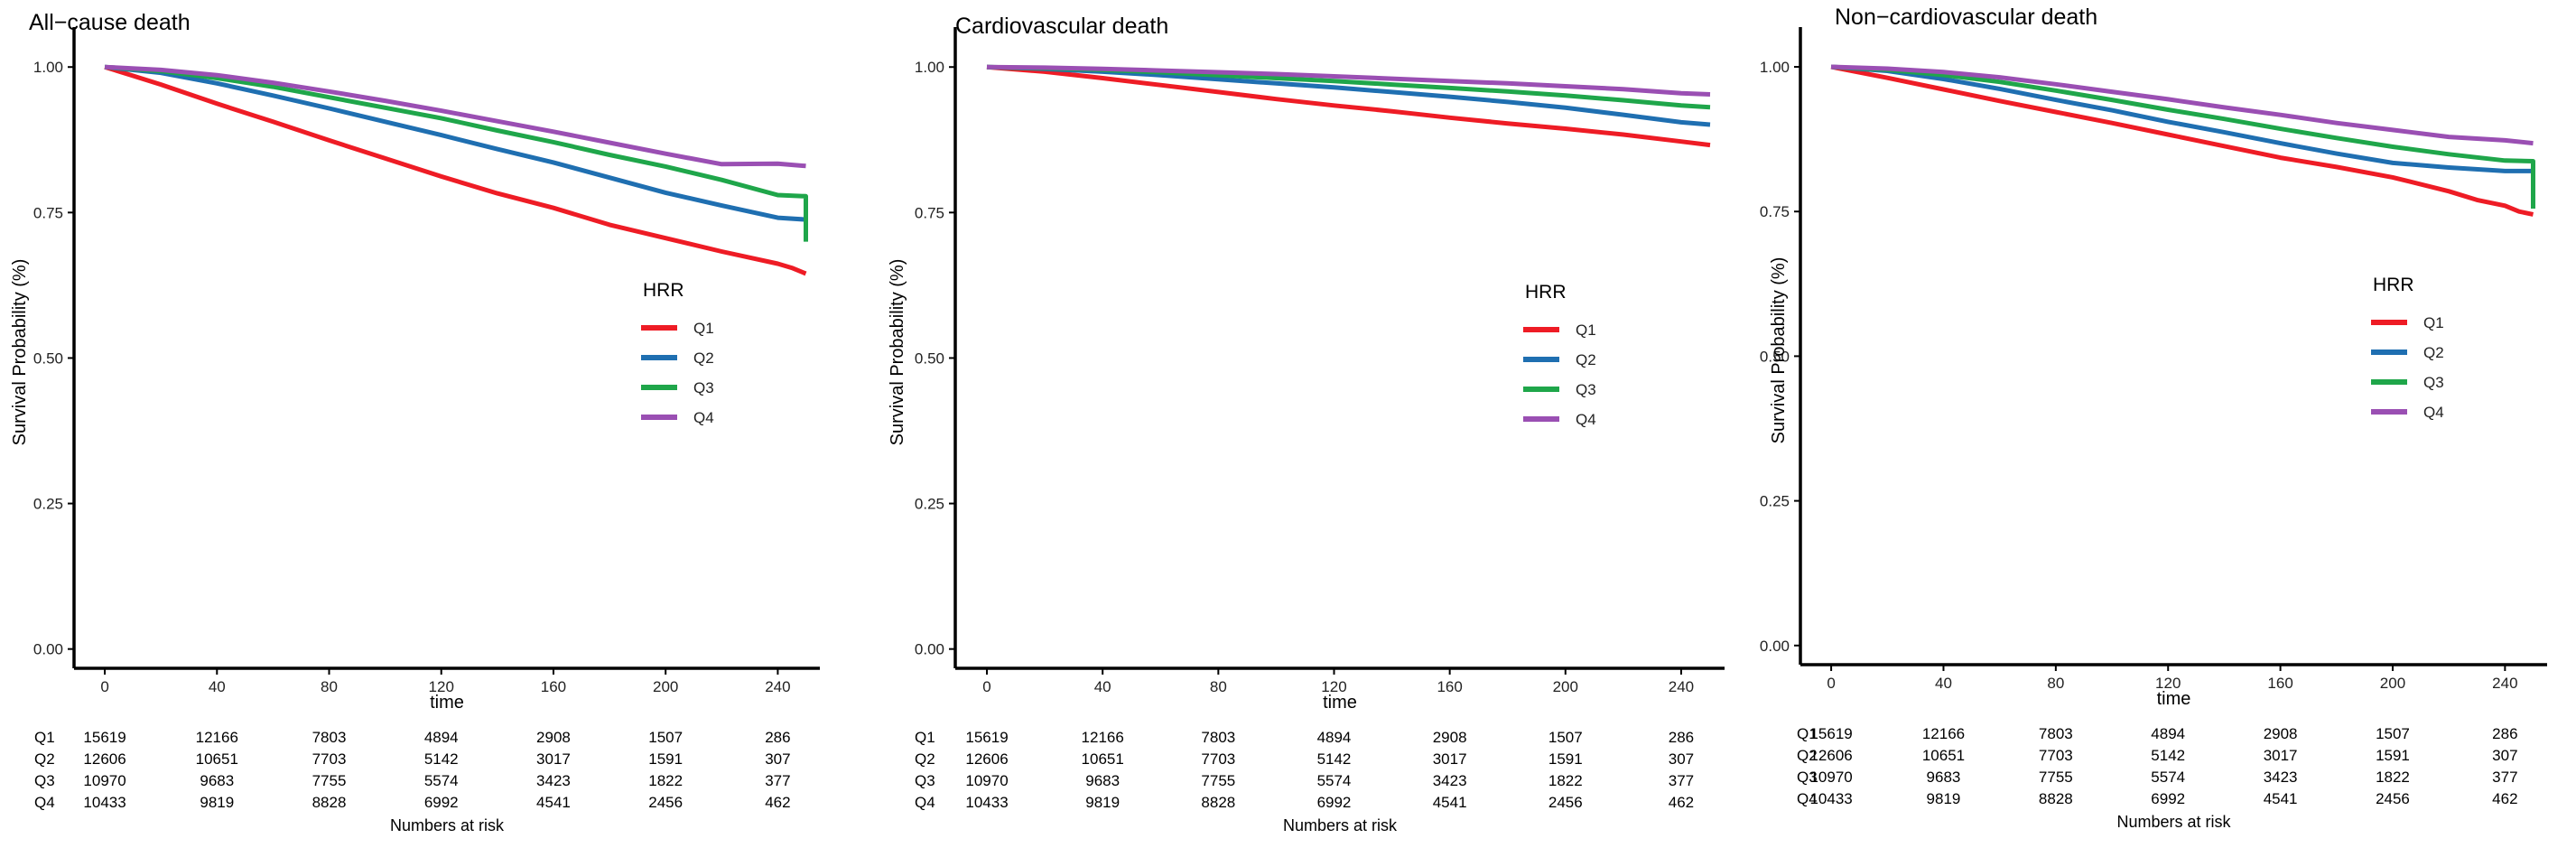 The image size is (2576, 848). I want to click on legend-label-q1: Q1, so click(1586, 330).